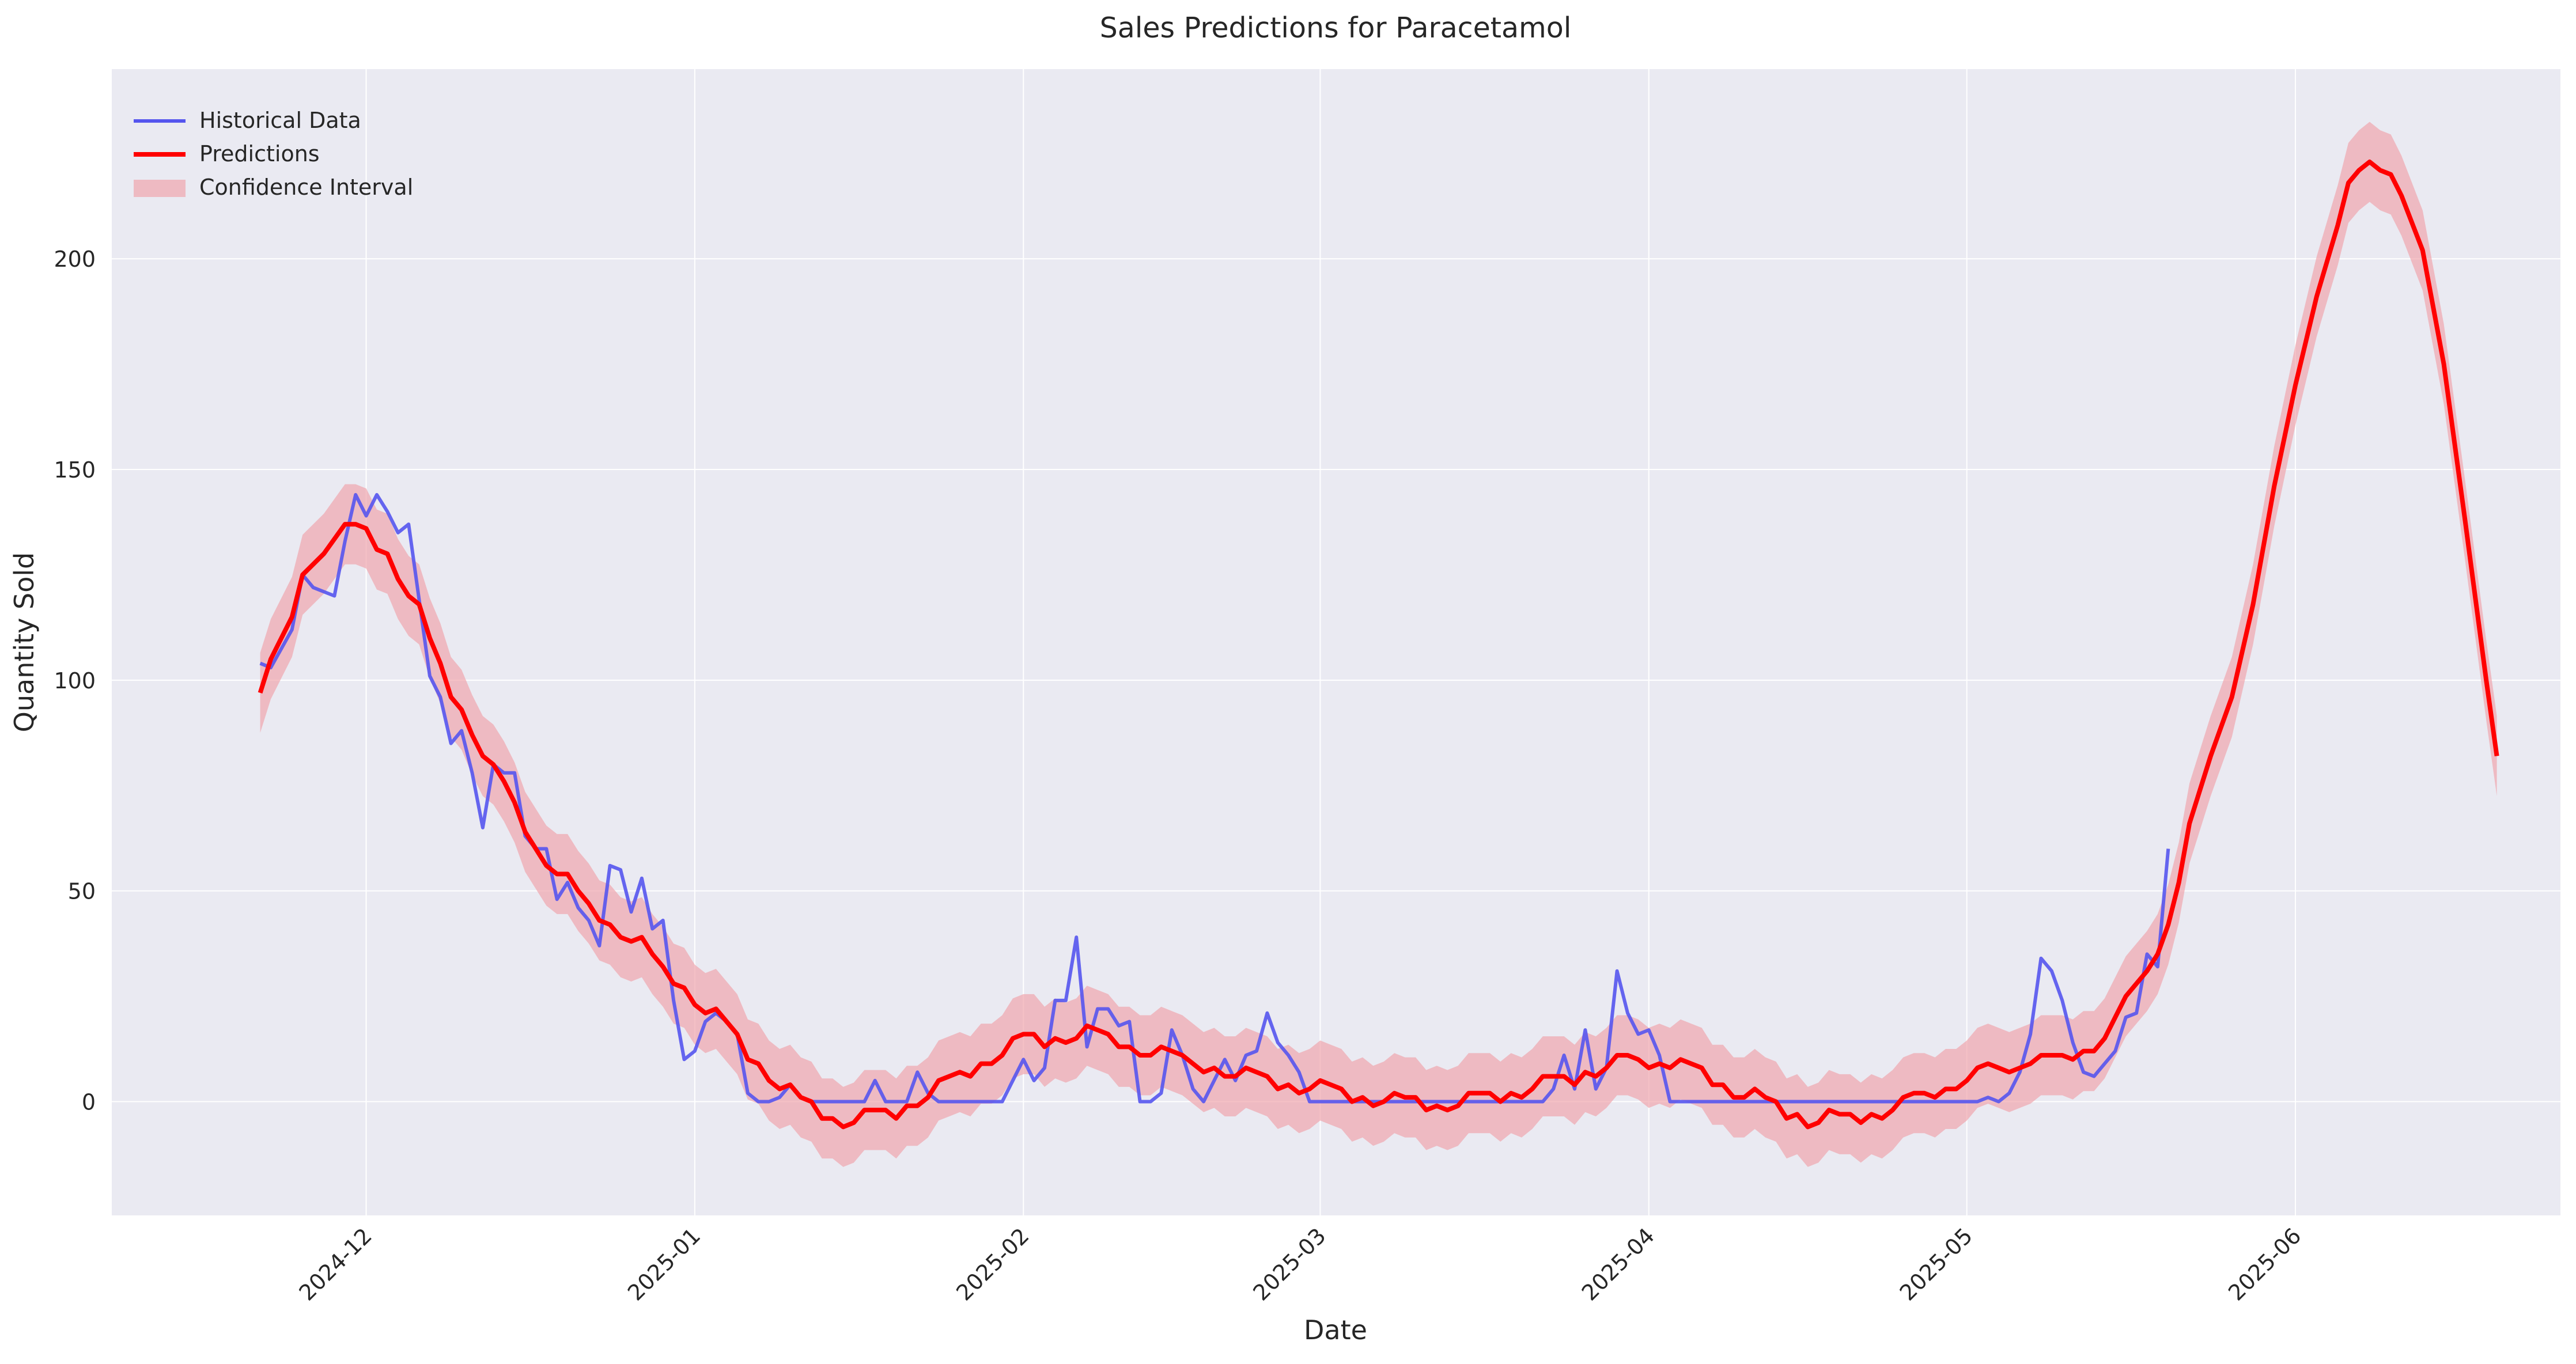 The height and width of the screenshot is (1364, 2576). I want to click on legend-item-confidence: Confidence Interval, so click(273, 187).